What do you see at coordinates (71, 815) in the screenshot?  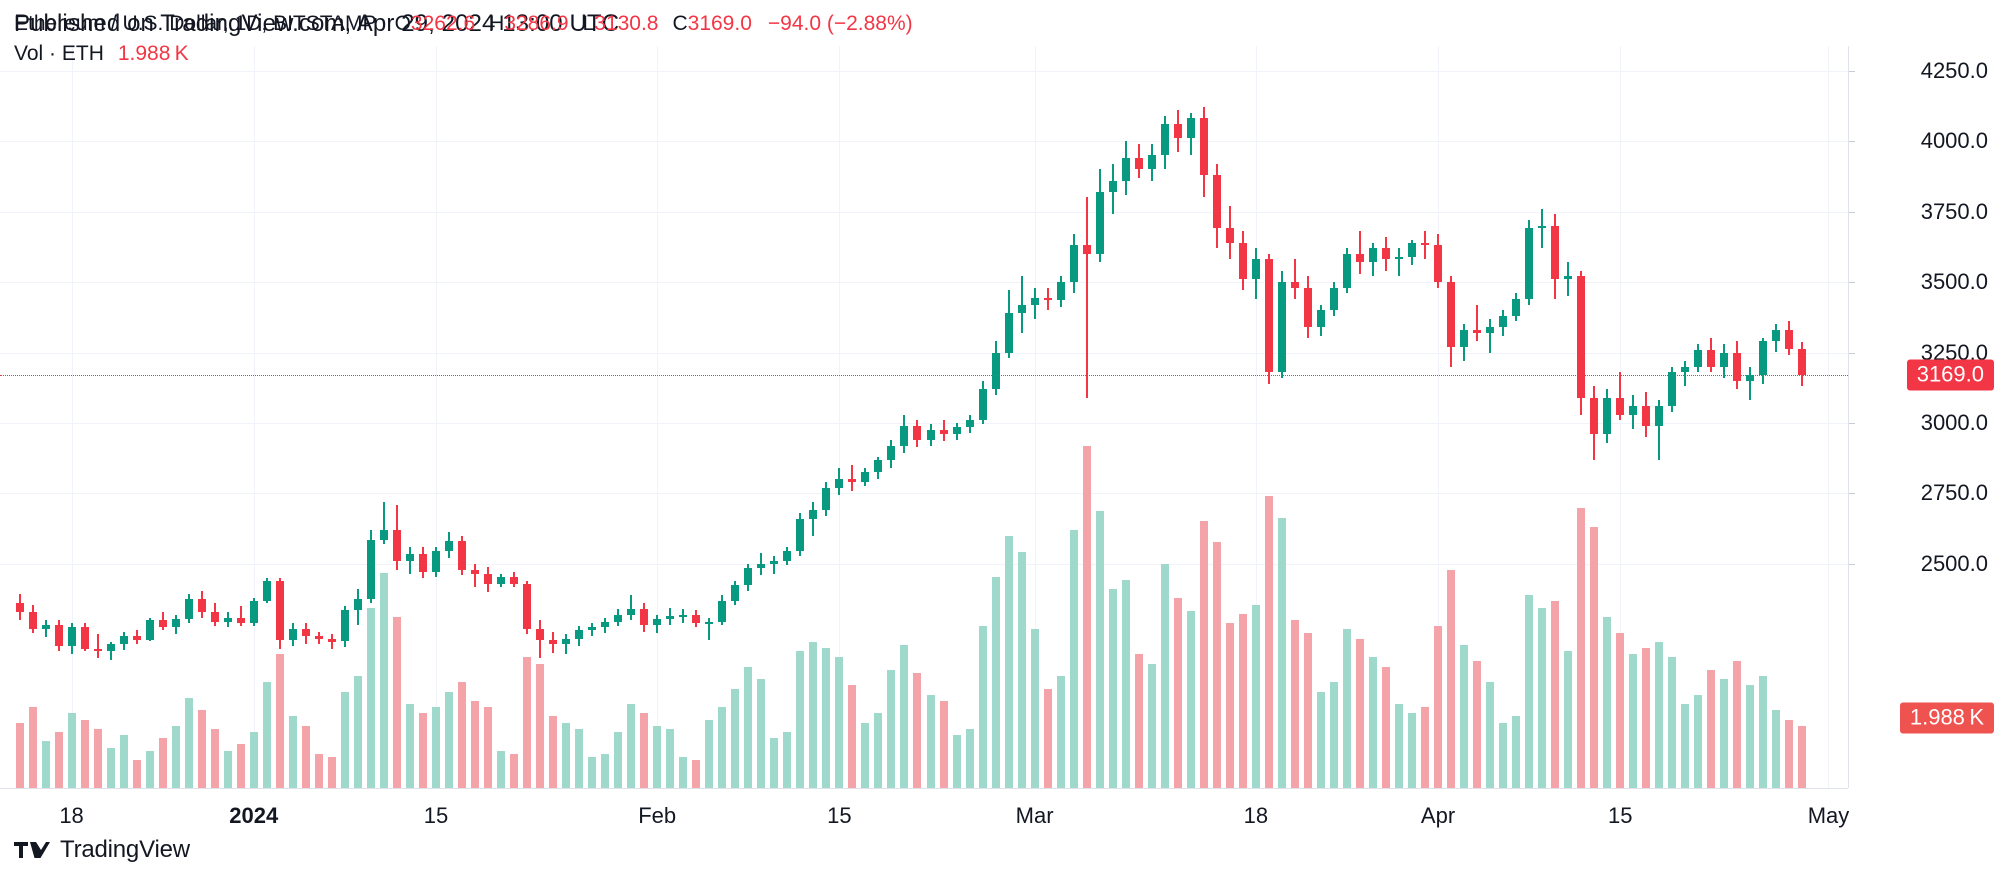 I see `time-axis-tick: 18` at bounding box center [71, 815].